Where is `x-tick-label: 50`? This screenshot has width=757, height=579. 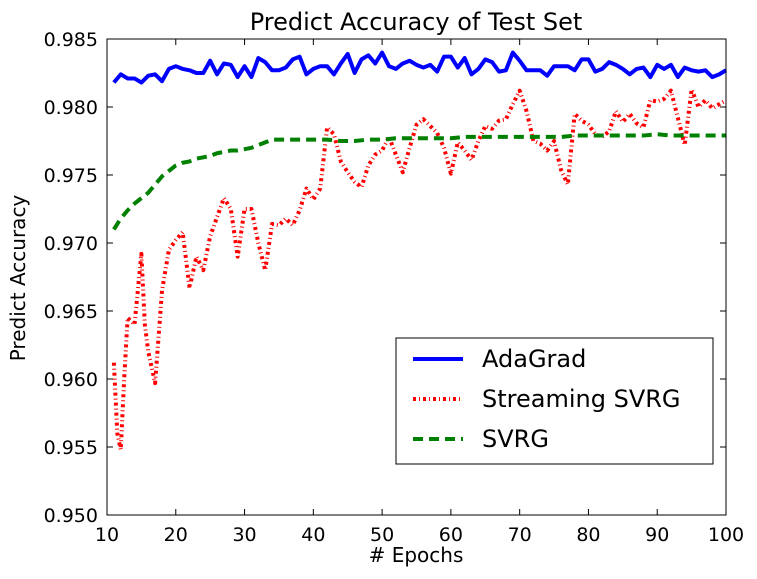 x-tick-label: 50 is located at coordinates (382, 535).